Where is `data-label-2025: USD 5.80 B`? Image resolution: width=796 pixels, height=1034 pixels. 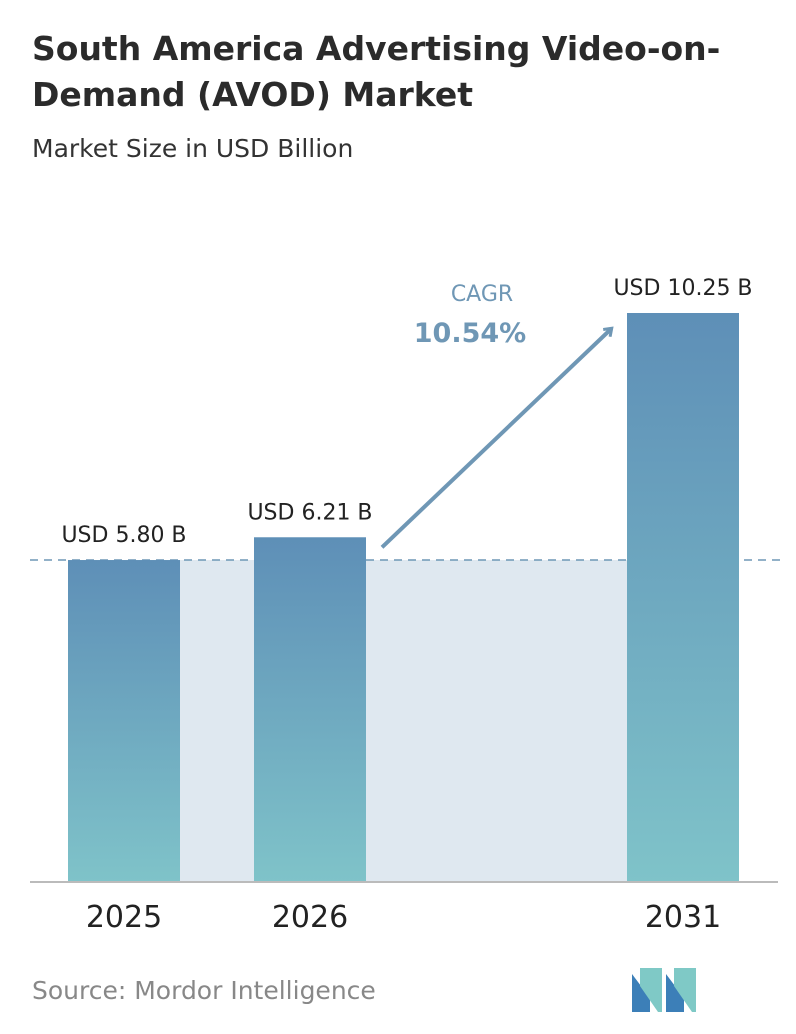 data-label-2025: USD 5.80 B is located at coordinates (123, 535).